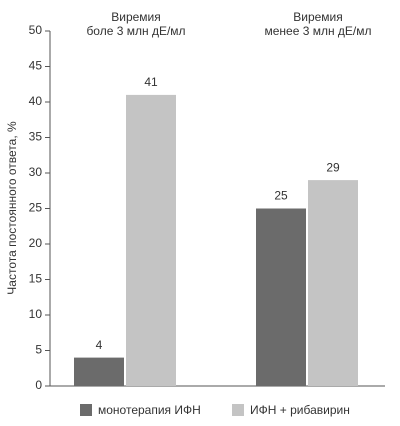 This screenshot has height=426, width=400. Describe the element at coordinates (36, 243) in the screenshot. I see `y-tick-label: 20` at that location.